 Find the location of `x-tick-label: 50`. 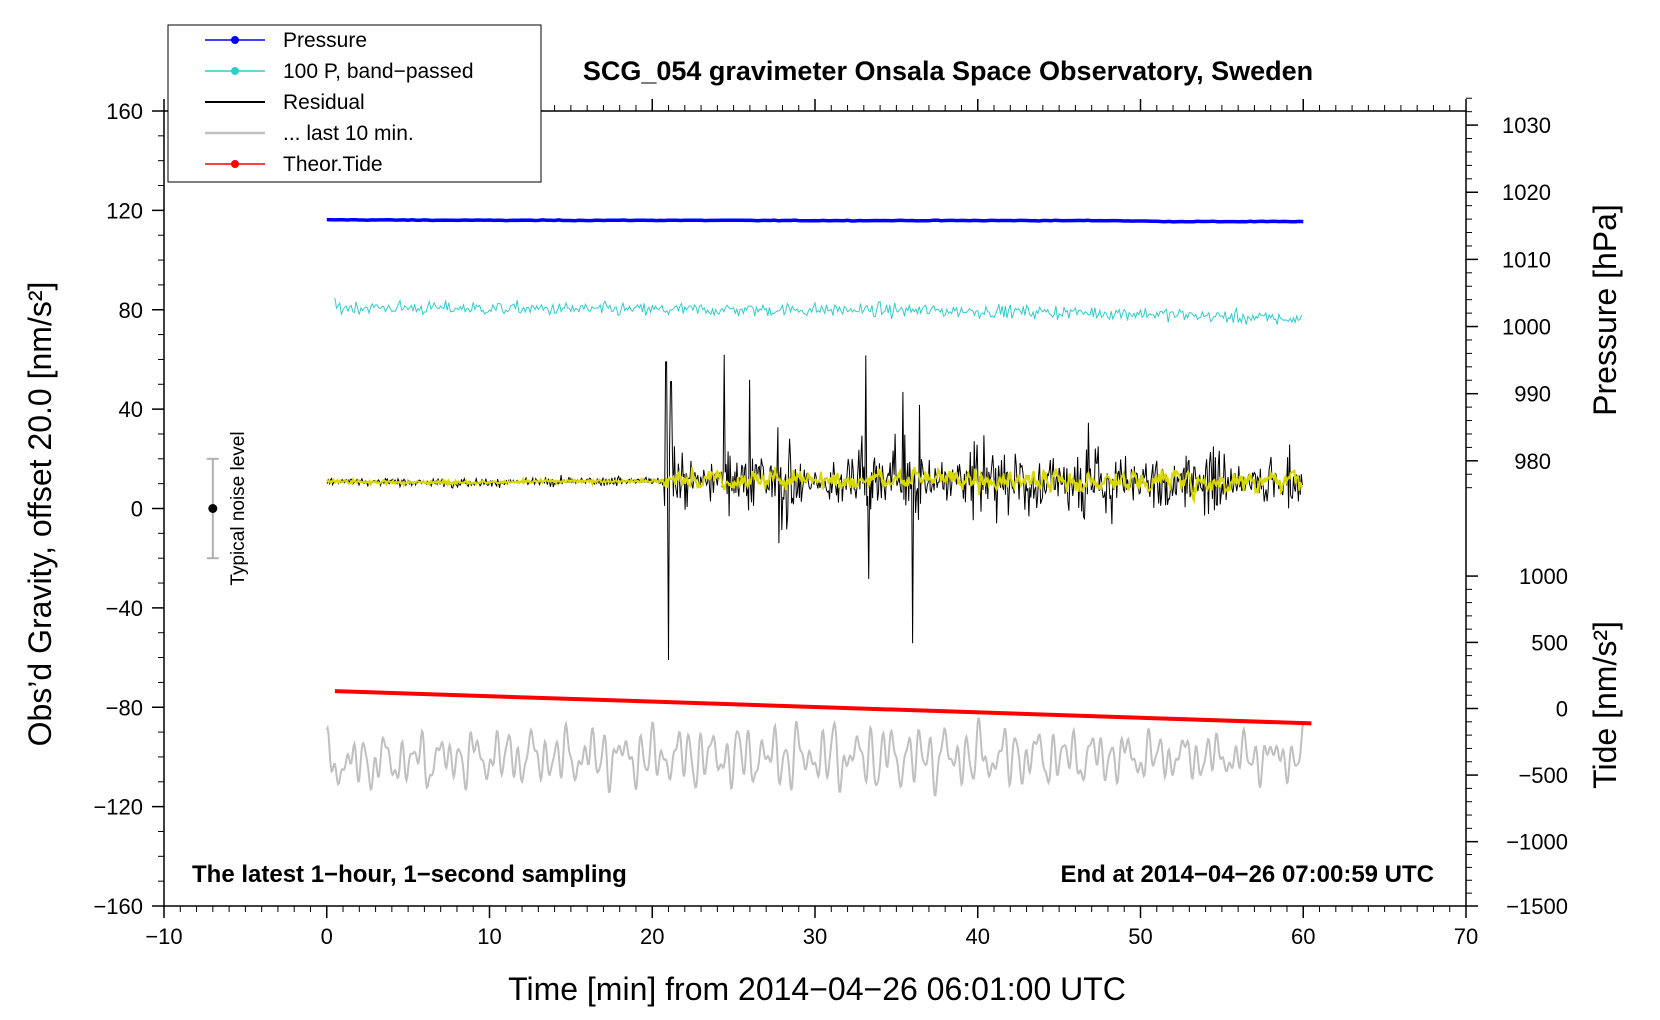

x-tick-label: 50 is located at coordinates (1140, 936).